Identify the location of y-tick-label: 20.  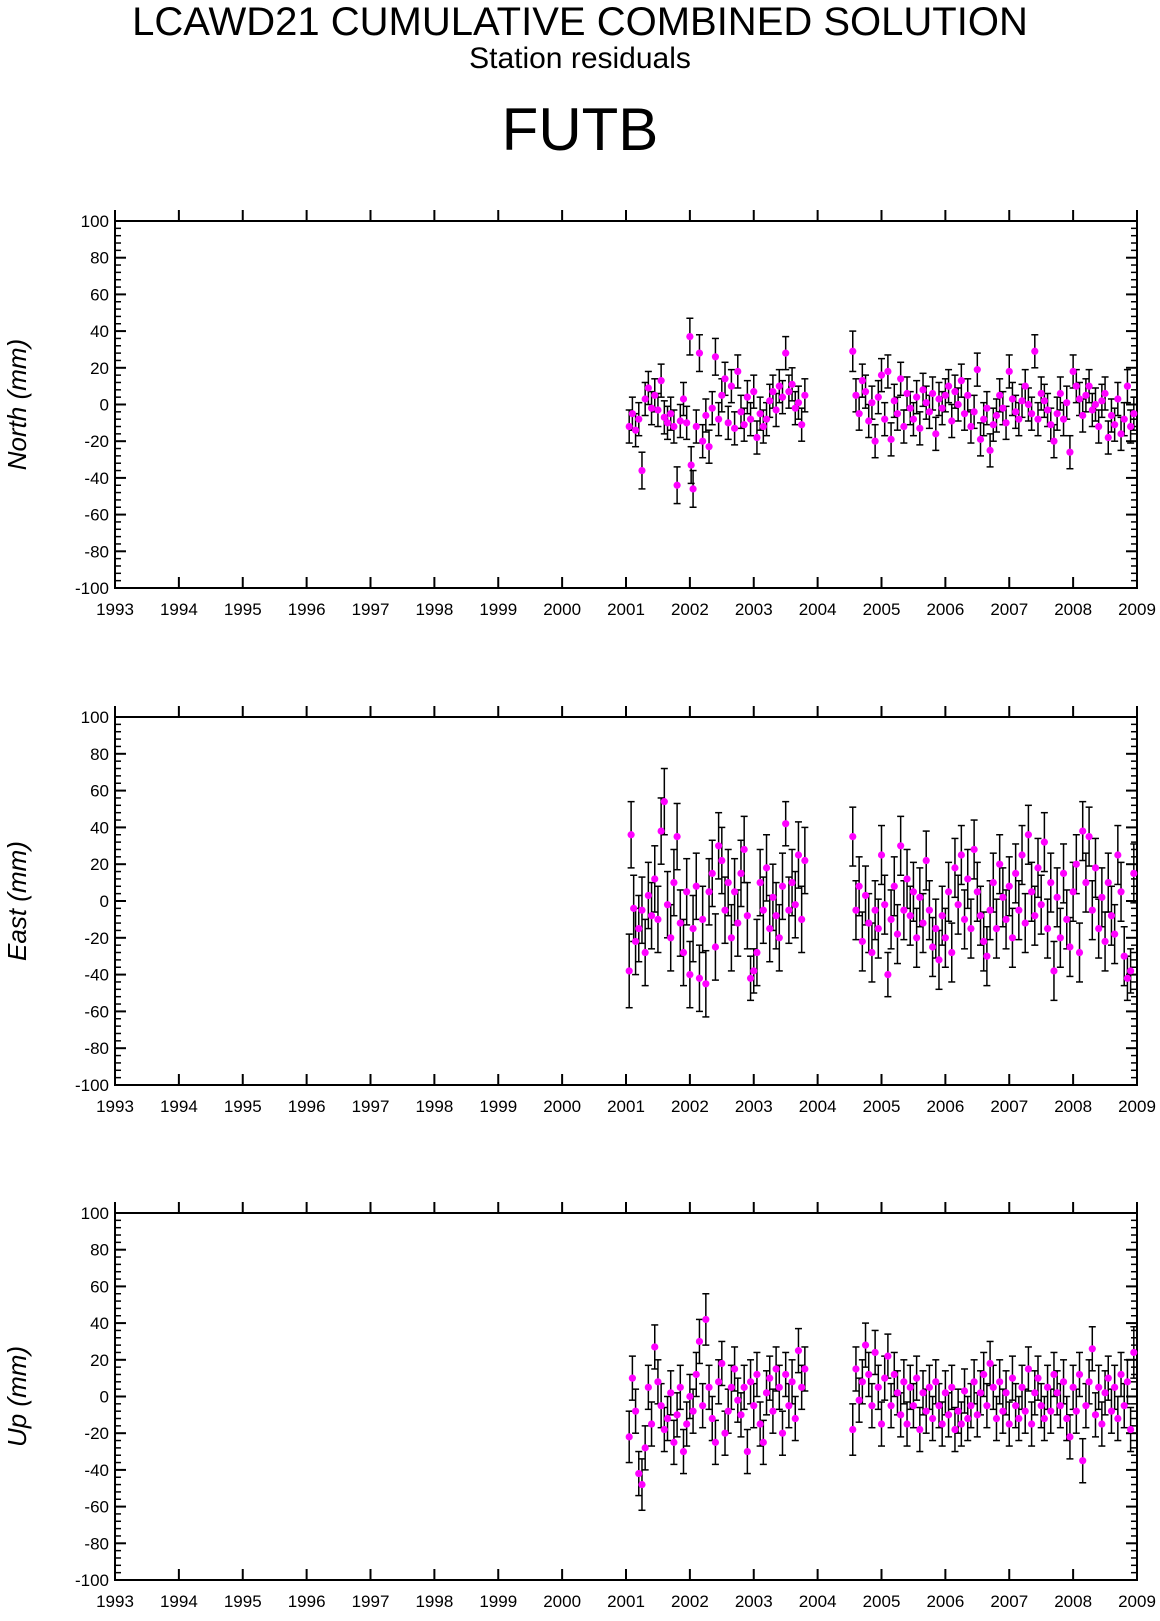
(99, 368).